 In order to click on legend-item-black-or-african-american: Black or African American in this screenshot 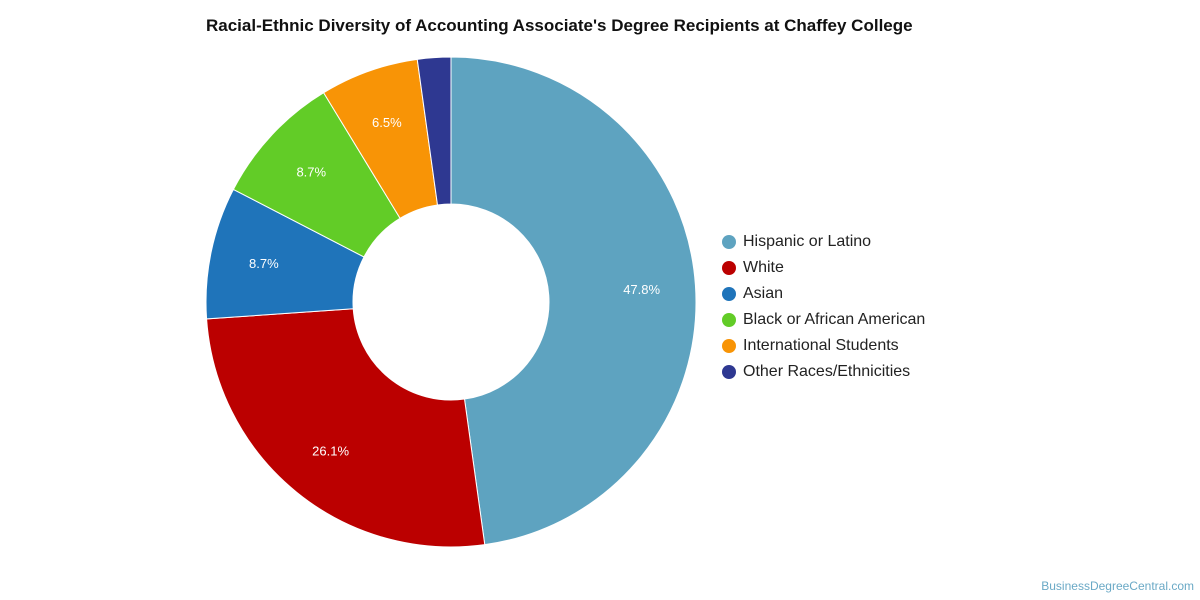, I will do `click(823, 320)`.